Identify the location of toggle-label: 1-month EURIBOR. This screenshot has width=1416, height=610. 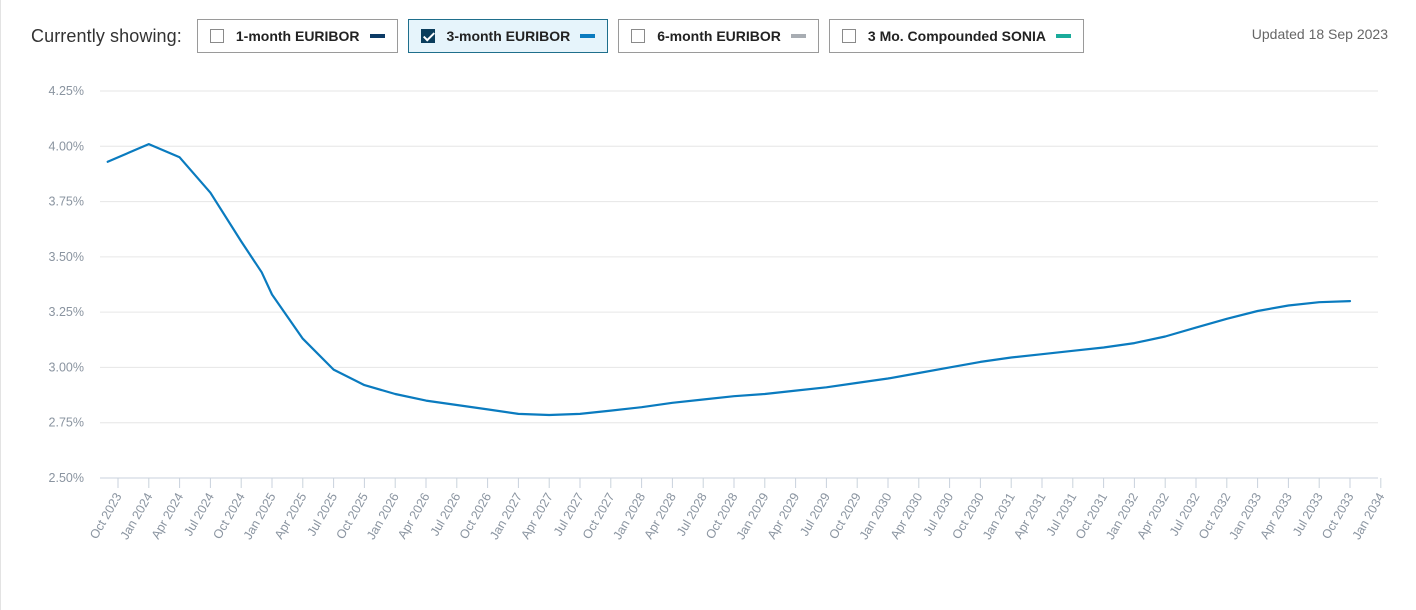
(297, 36).